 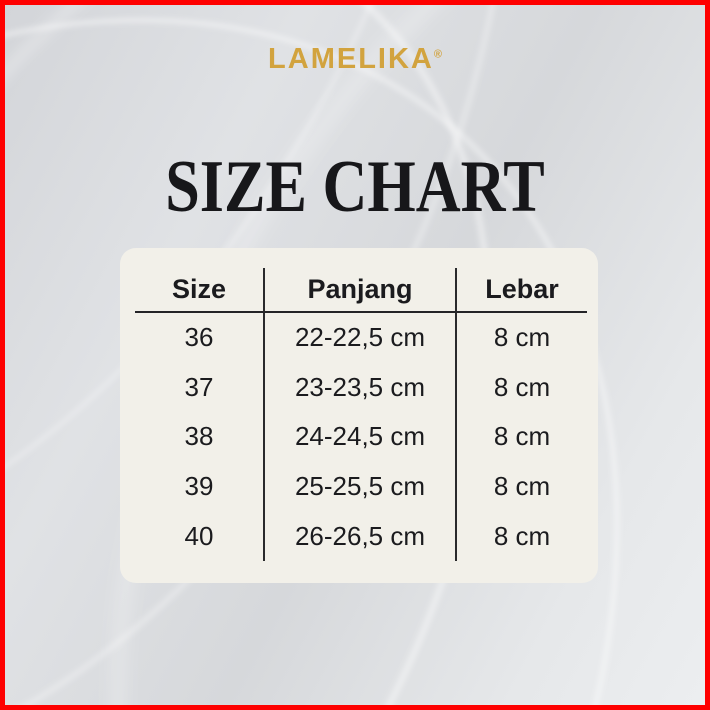 I want to click on table-cell-panjang: 22-22,5 cm, so click(x=360, y=338).